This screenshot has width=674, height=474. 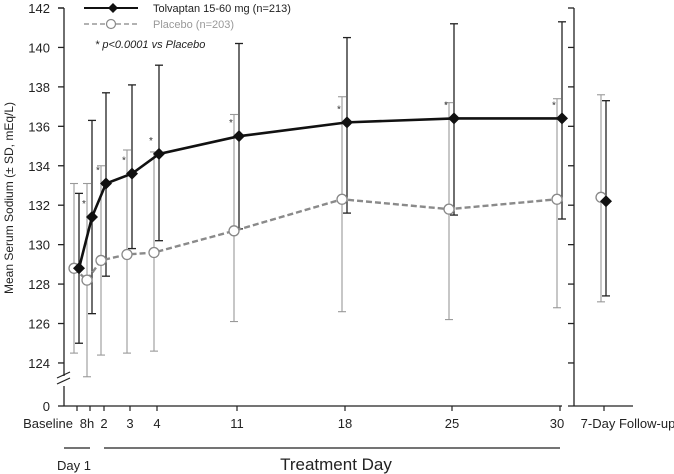 I want to click on y-axis-label: Mean Serum Sodium (± SD, mEq/L), so click(x=9, y=198).